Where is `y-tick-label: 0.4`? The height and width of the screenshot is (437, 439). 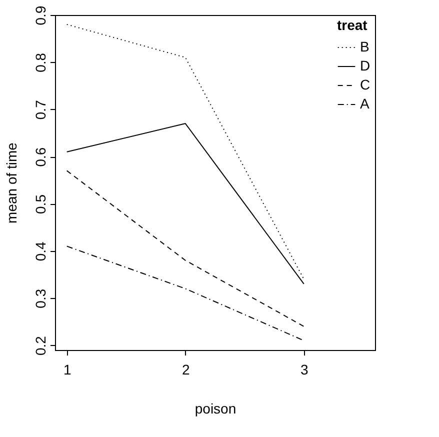
y-tick-label: 0.4 is located at coordinates (40, 251).